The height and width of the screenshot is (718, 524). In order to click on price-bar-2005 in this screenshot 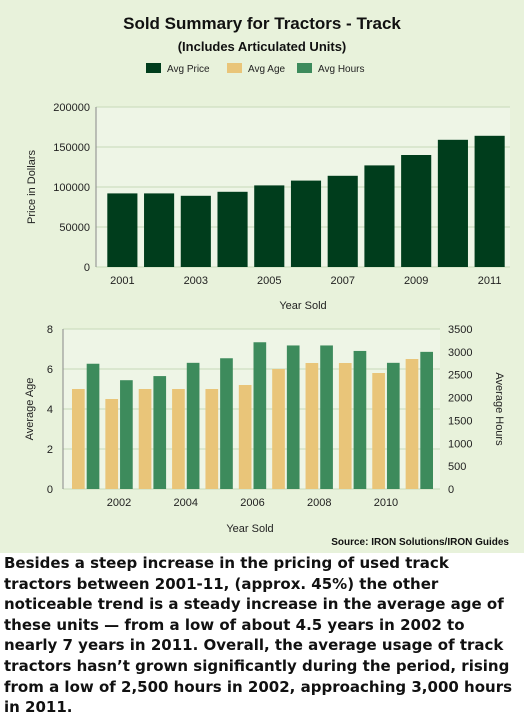, I will do `click(269, 226)`.